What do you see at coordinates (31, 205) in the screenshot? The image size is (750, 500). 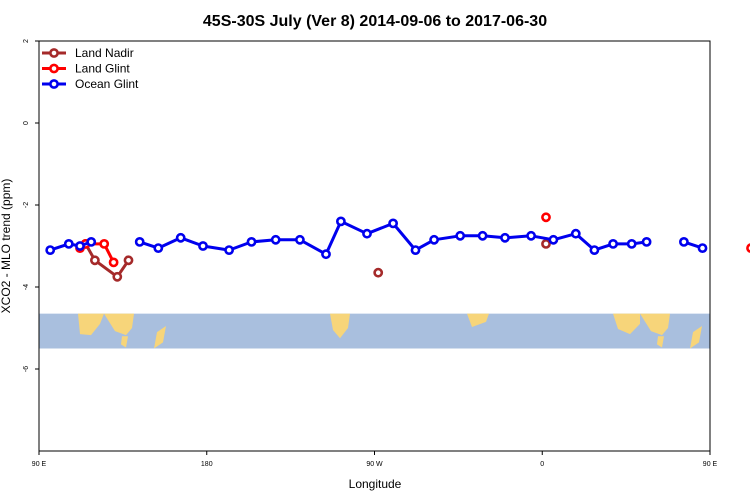 I see `y-axis: 2 0 -2 -4 -6` at bounding box center [31, 205].